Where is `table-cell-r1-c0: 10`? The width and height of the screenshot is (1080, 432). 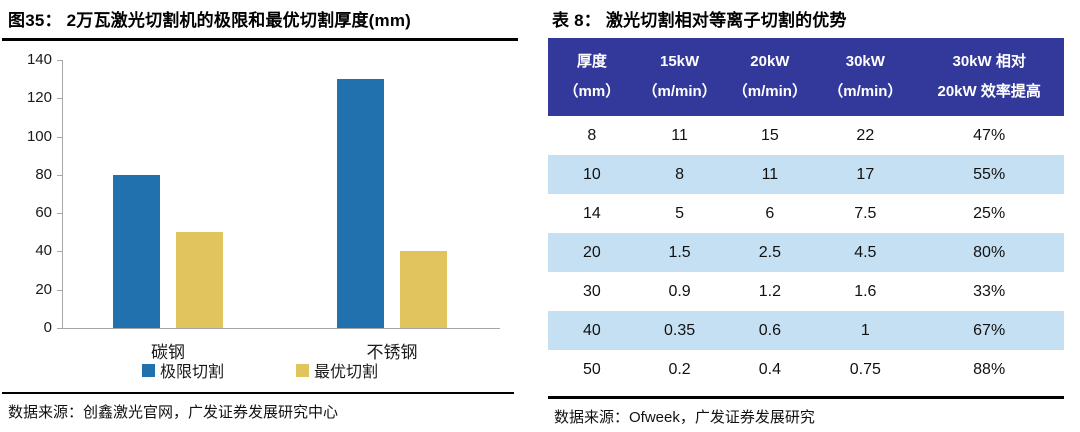 table-cell-r1-c0: 10 is located at coordinates (591, 174).